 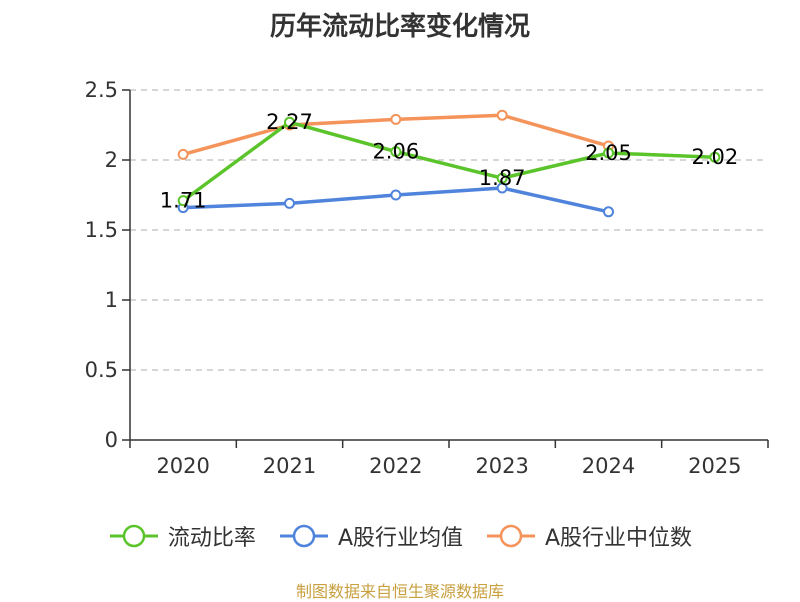 I want to click on data-label: 2.27, so click(x=289, y=122).